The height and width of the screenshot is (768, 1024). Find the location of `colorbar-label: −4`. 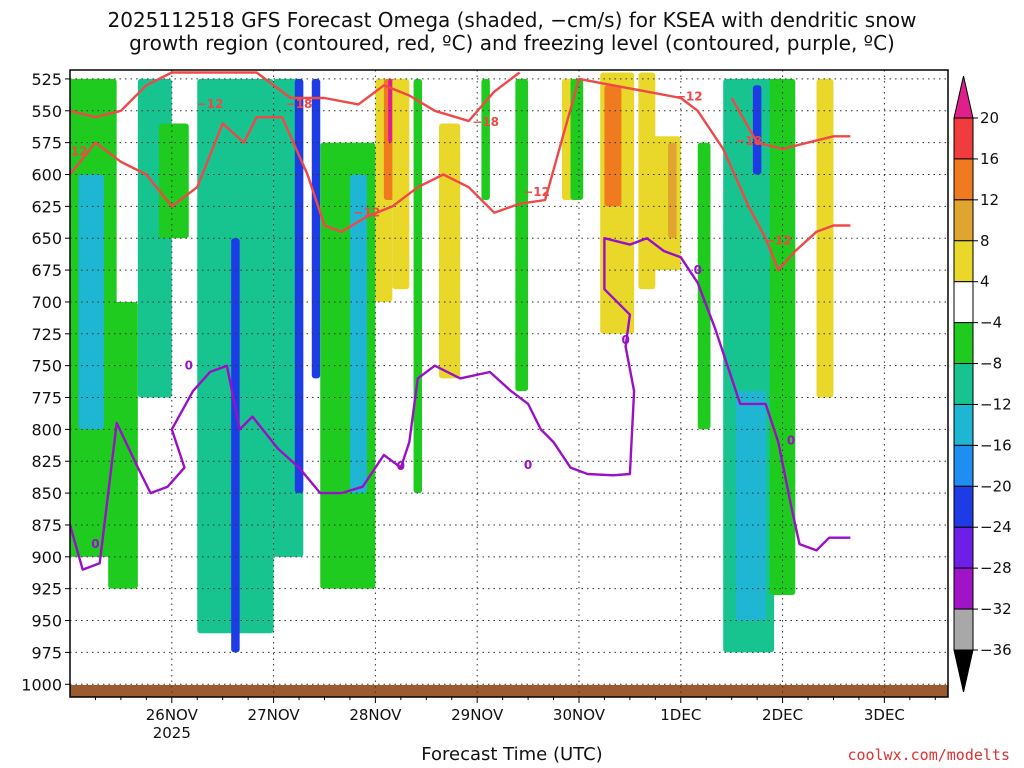

colorbar-label: −4 is located at coordinates (991, 323).